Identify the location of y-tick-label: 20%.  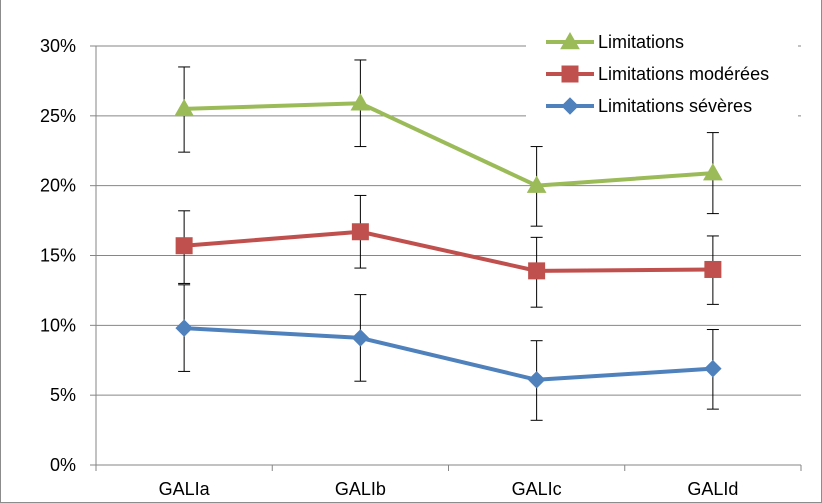
(58, 186).